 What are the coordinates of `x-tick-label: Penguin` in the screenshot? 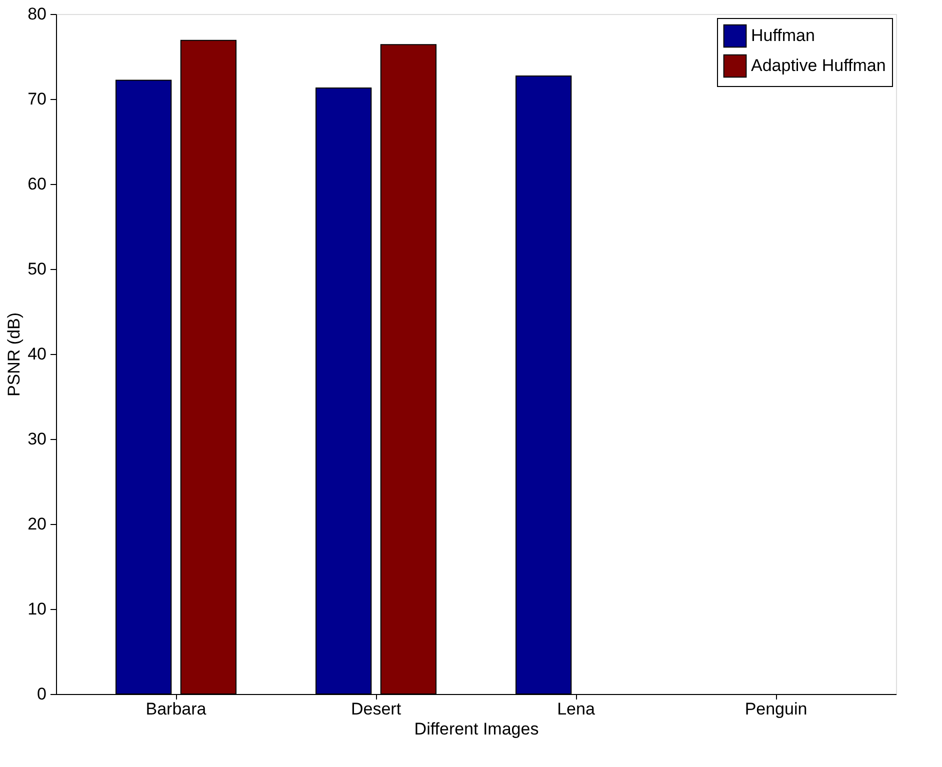 It's located at (776, 709).